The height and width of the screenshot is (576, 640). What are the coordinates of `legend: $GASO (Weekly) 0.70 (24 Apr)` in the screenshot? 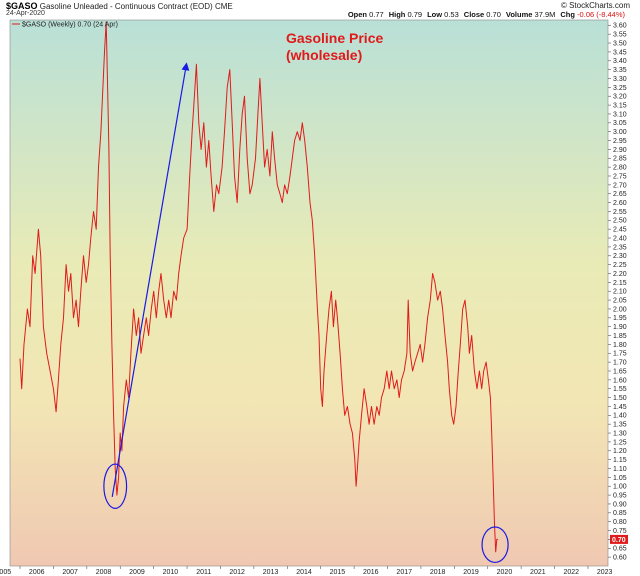 It's located at (65, 25).